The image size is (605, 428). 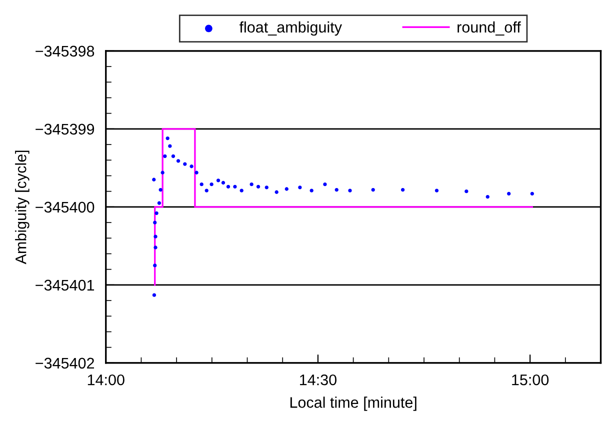 What do you see at coordinates (65, 51) in the screenshot?
I see `y-tick-label: −345398` at bounding box center [65, 51].